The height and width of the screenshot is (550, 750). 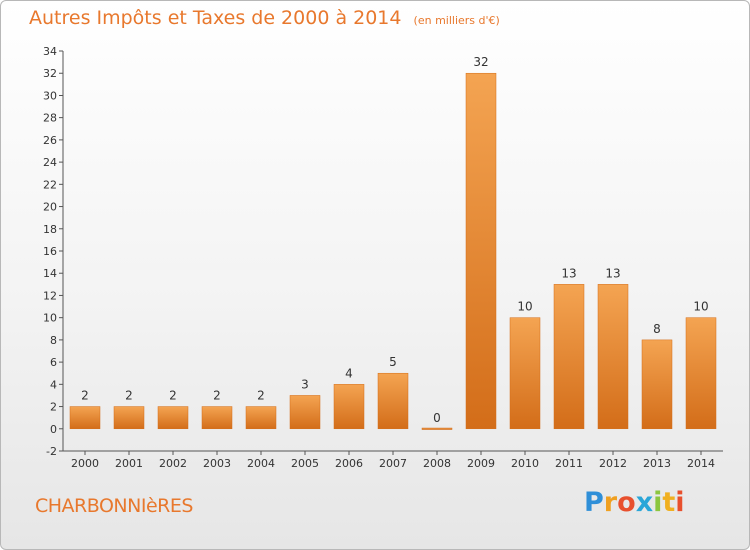 I want to click on value-label-2001: 2, so click(x=129, y=396).